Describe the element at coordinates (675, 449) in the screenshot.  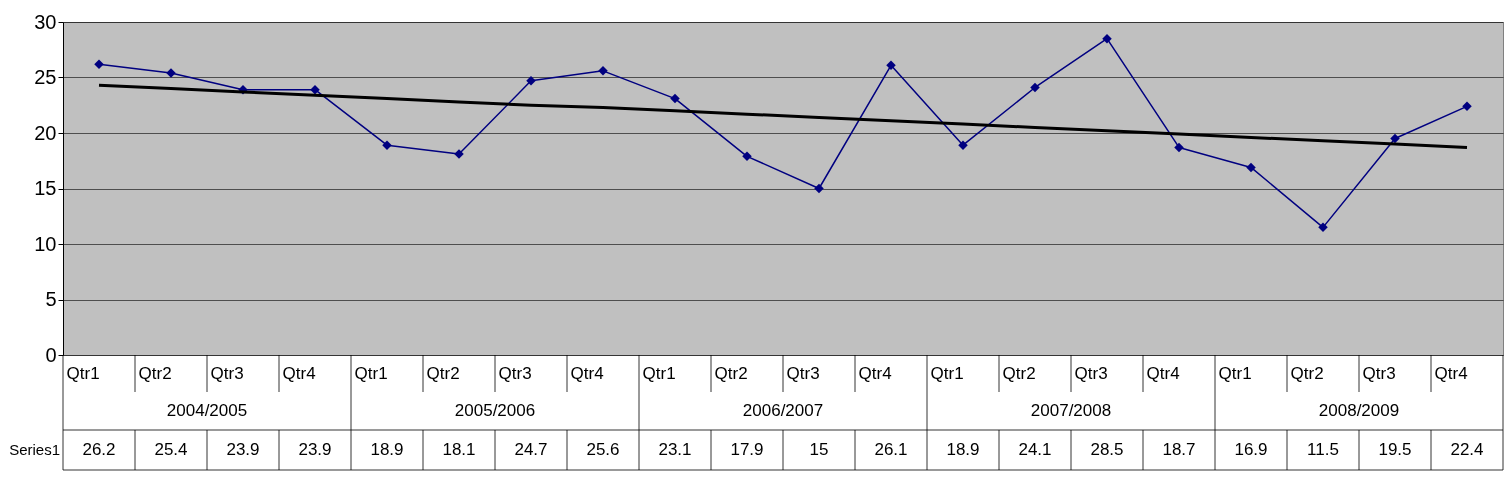
I see `data-label: 23.1` at that location.